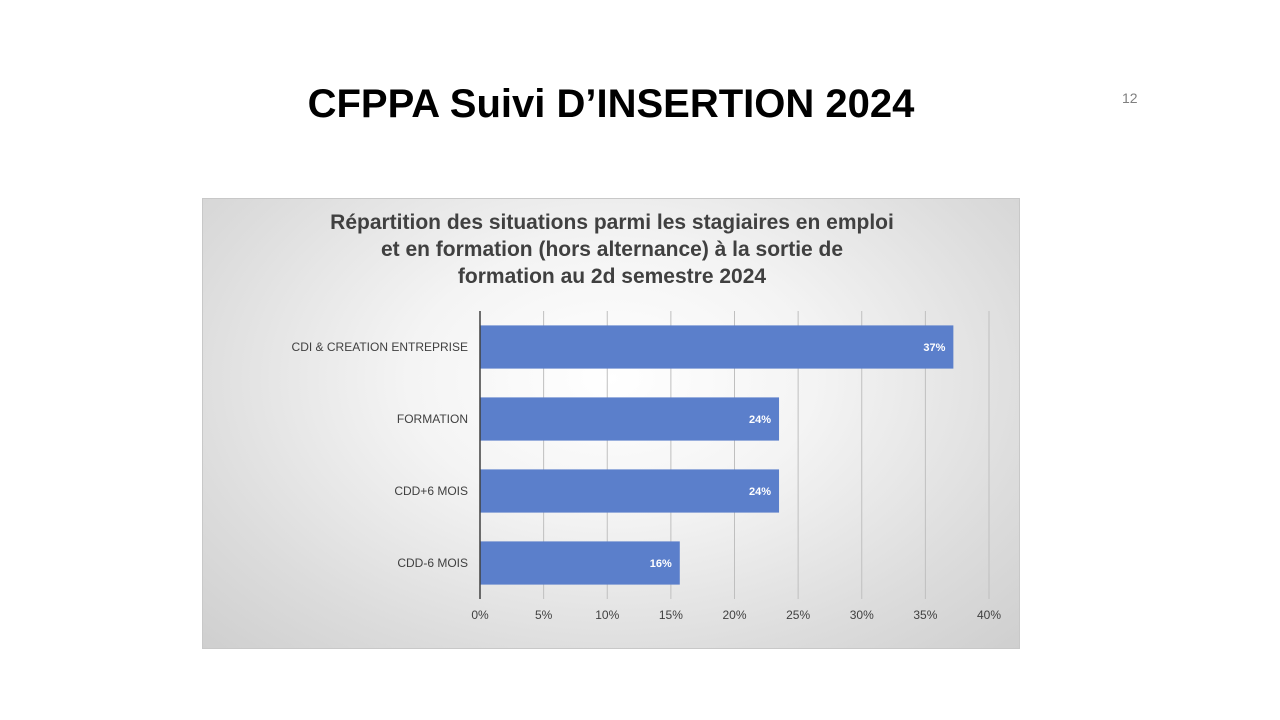  What do you see at coordinates (432, 563) in the screenshot?
I see `category-label: CDD-6 MOIS` at bounding box center [432, 563].